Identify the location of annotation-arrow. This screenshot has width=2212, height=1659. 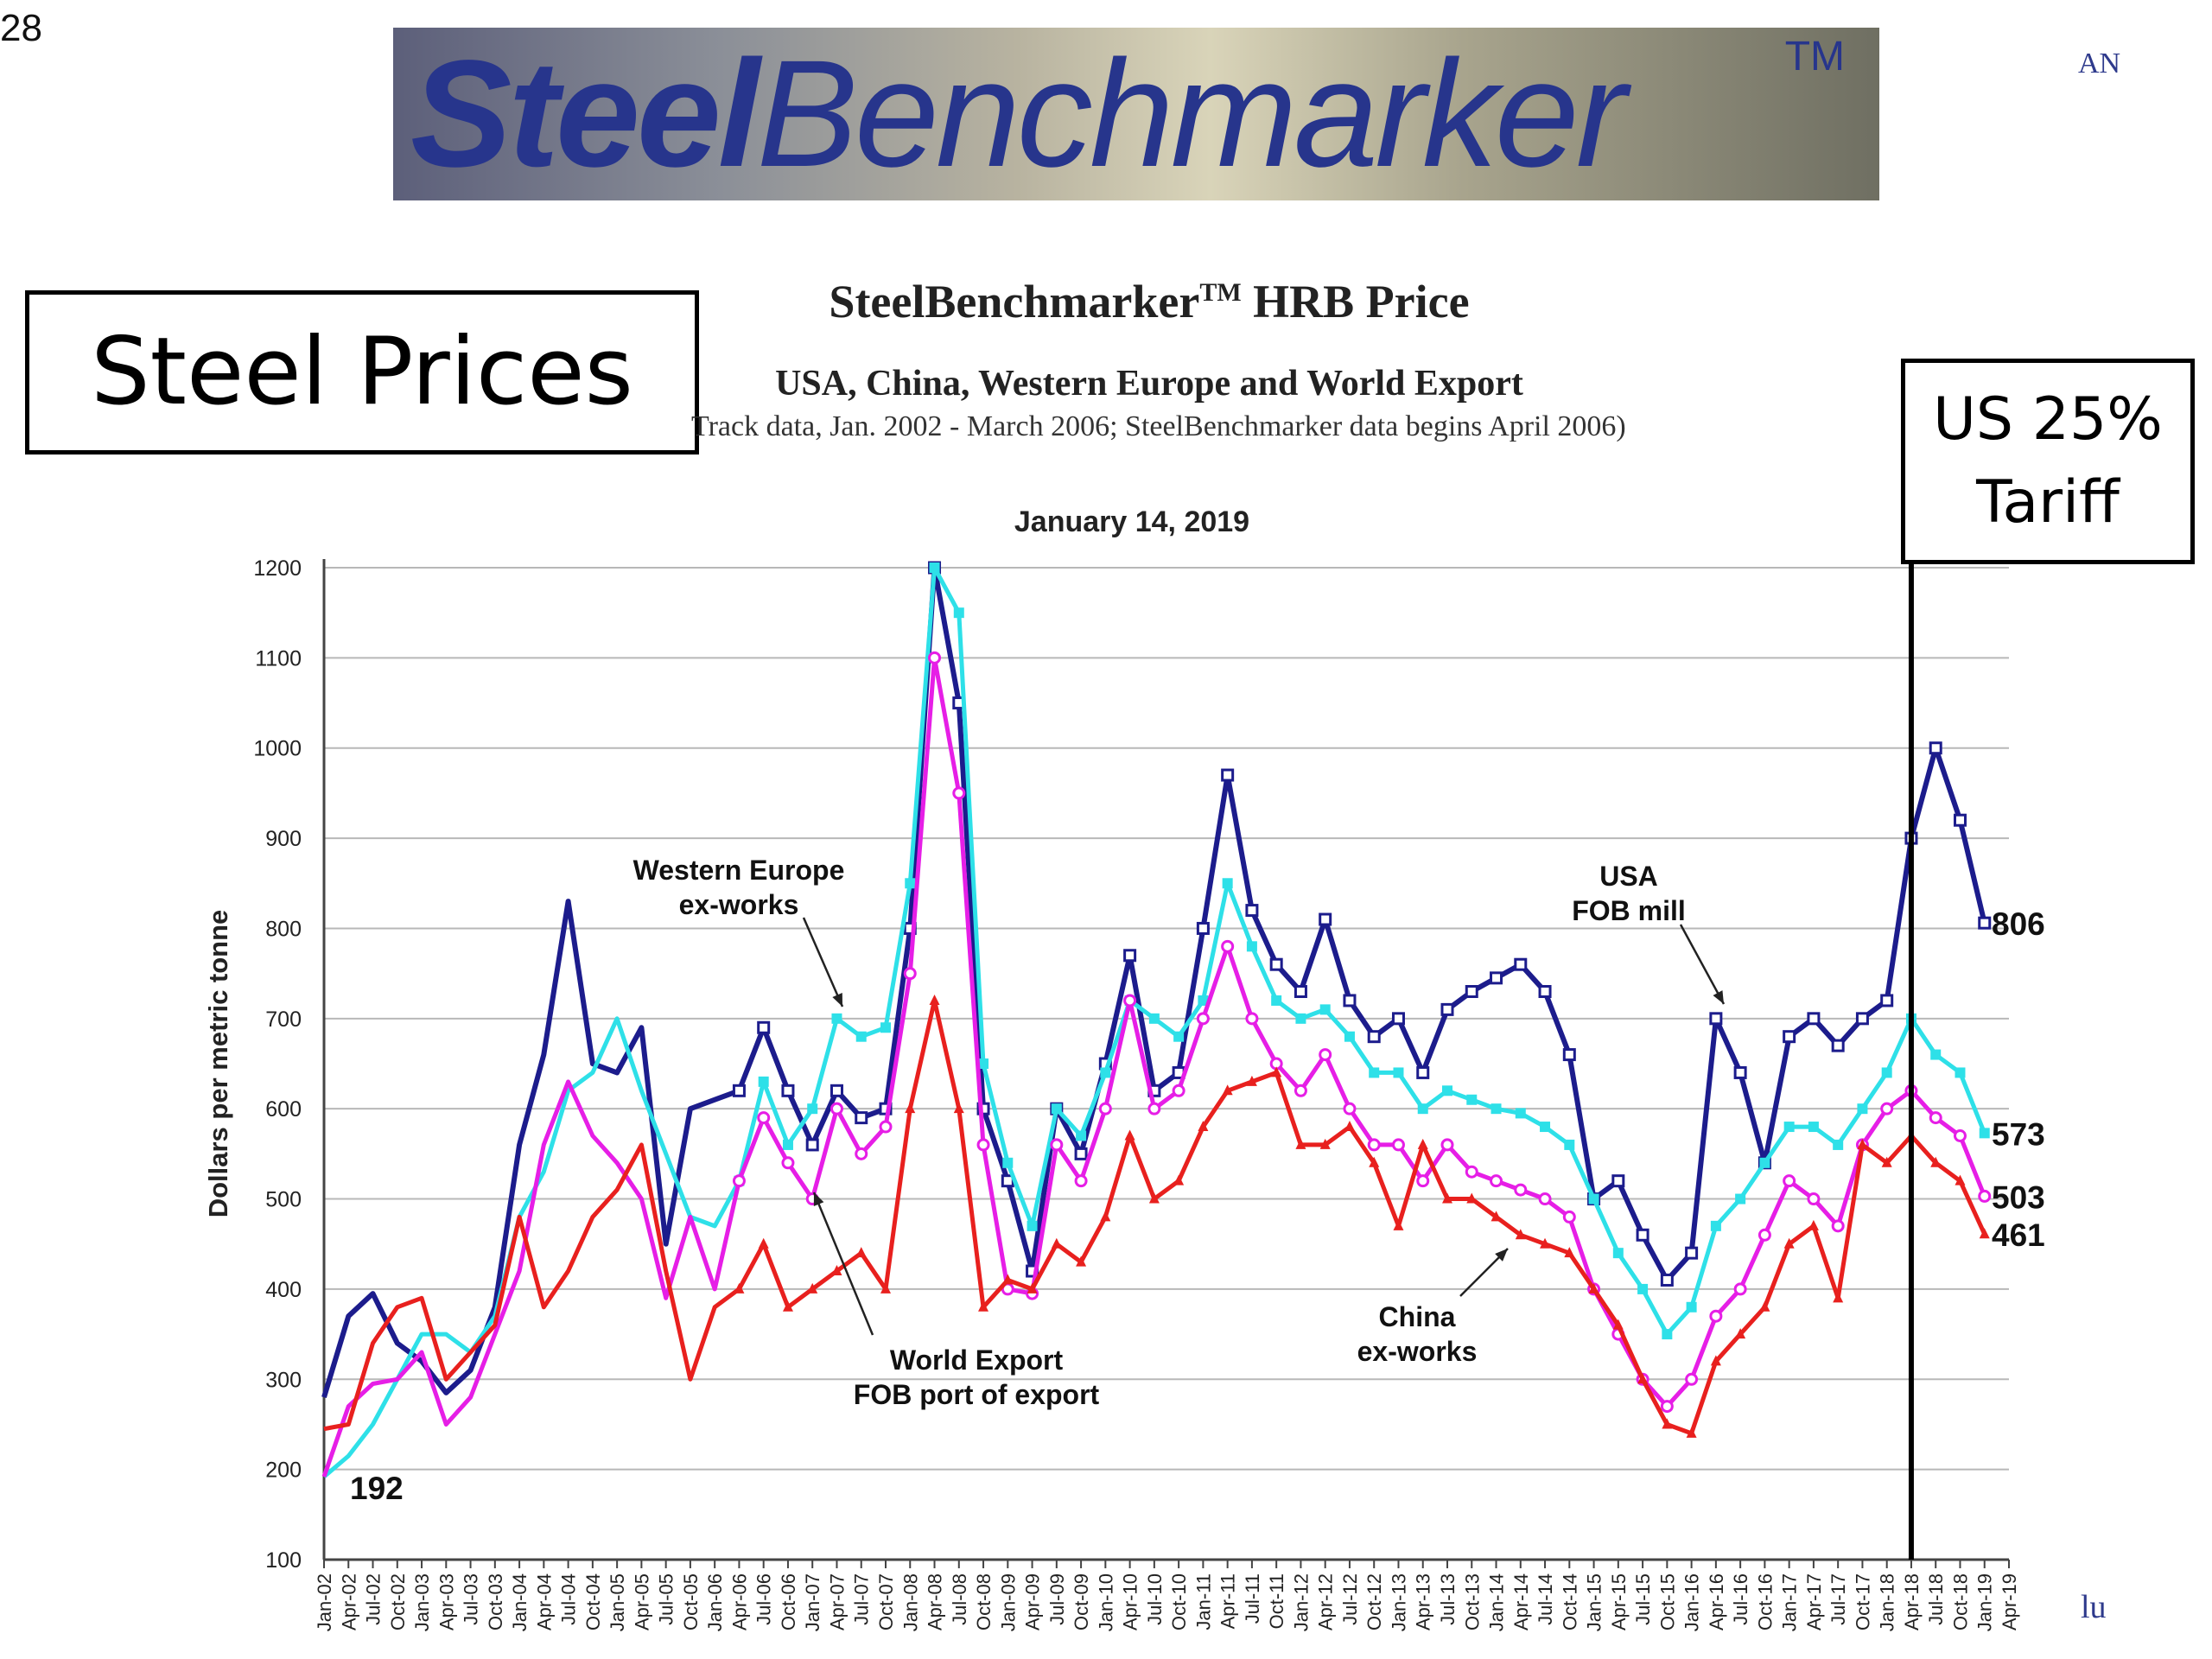
(823, 962).